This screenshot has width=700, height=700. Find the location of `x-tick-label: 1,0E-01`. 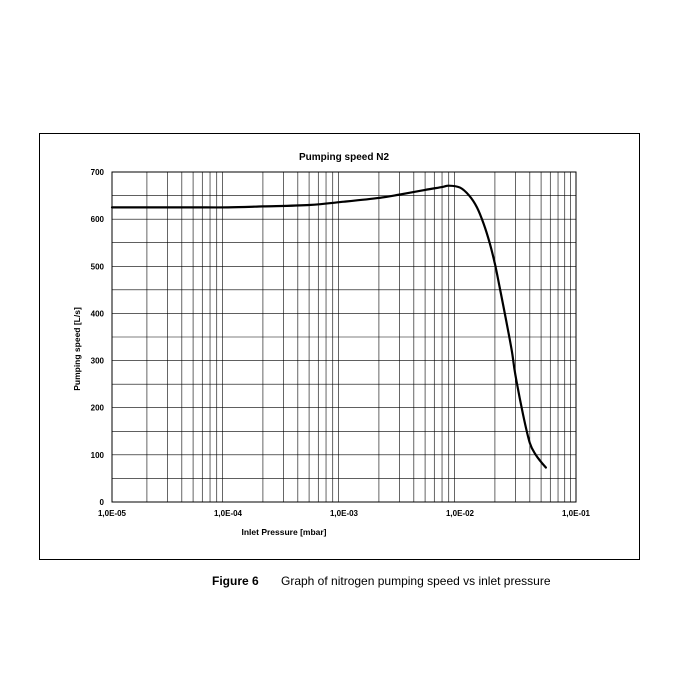

x-tick-label: 1,0E-01 is located at coordinates (576, 513).